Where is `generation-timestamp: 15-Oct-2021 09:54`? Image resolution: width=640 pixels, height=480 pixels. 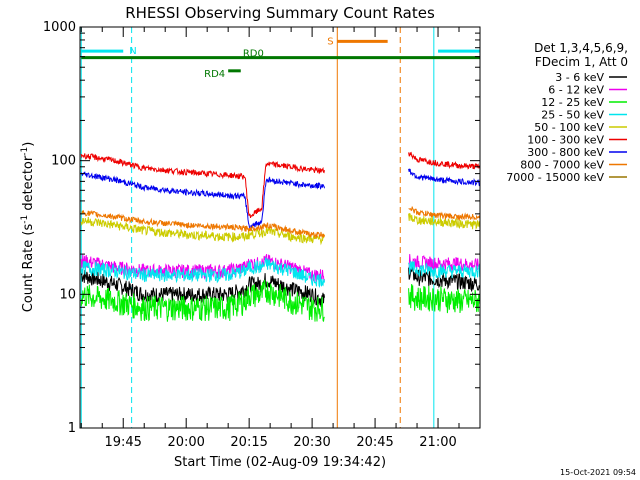
generation-timestamp: 15-Oct-2021 09:54 is located at coordinates (598, 472).